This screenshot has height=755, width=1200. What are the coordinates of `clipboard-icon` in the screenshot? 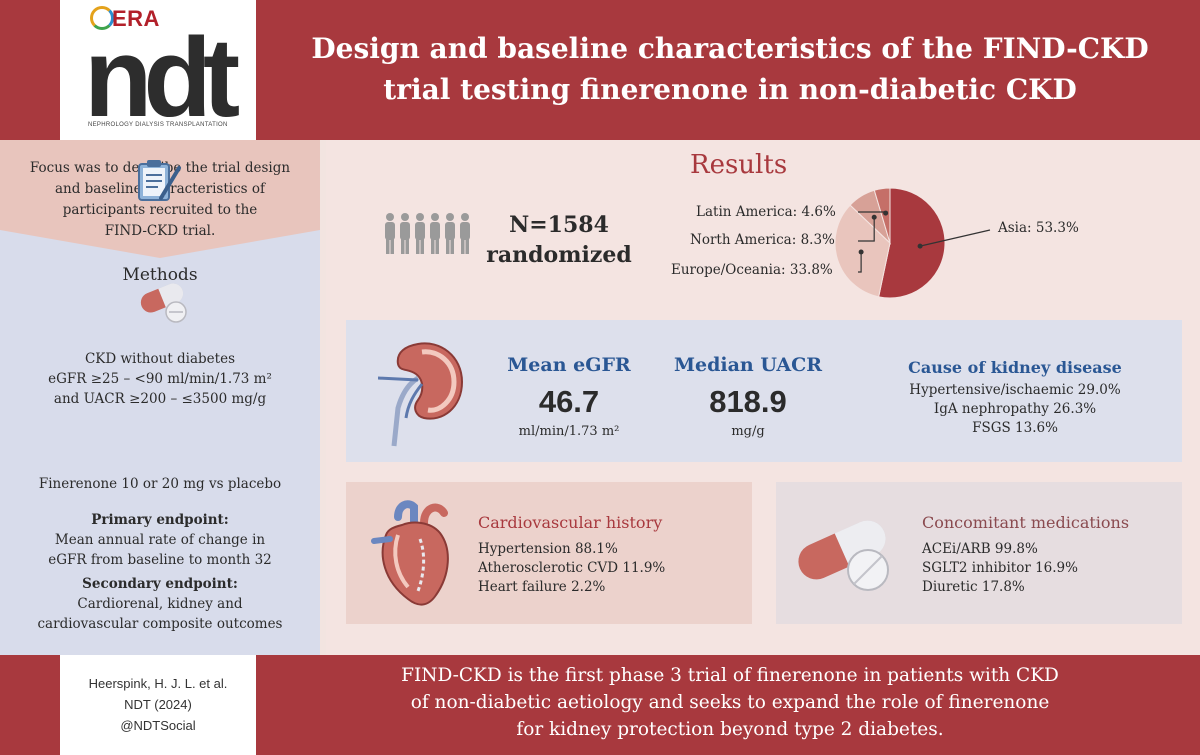 It's located at (159, 180).